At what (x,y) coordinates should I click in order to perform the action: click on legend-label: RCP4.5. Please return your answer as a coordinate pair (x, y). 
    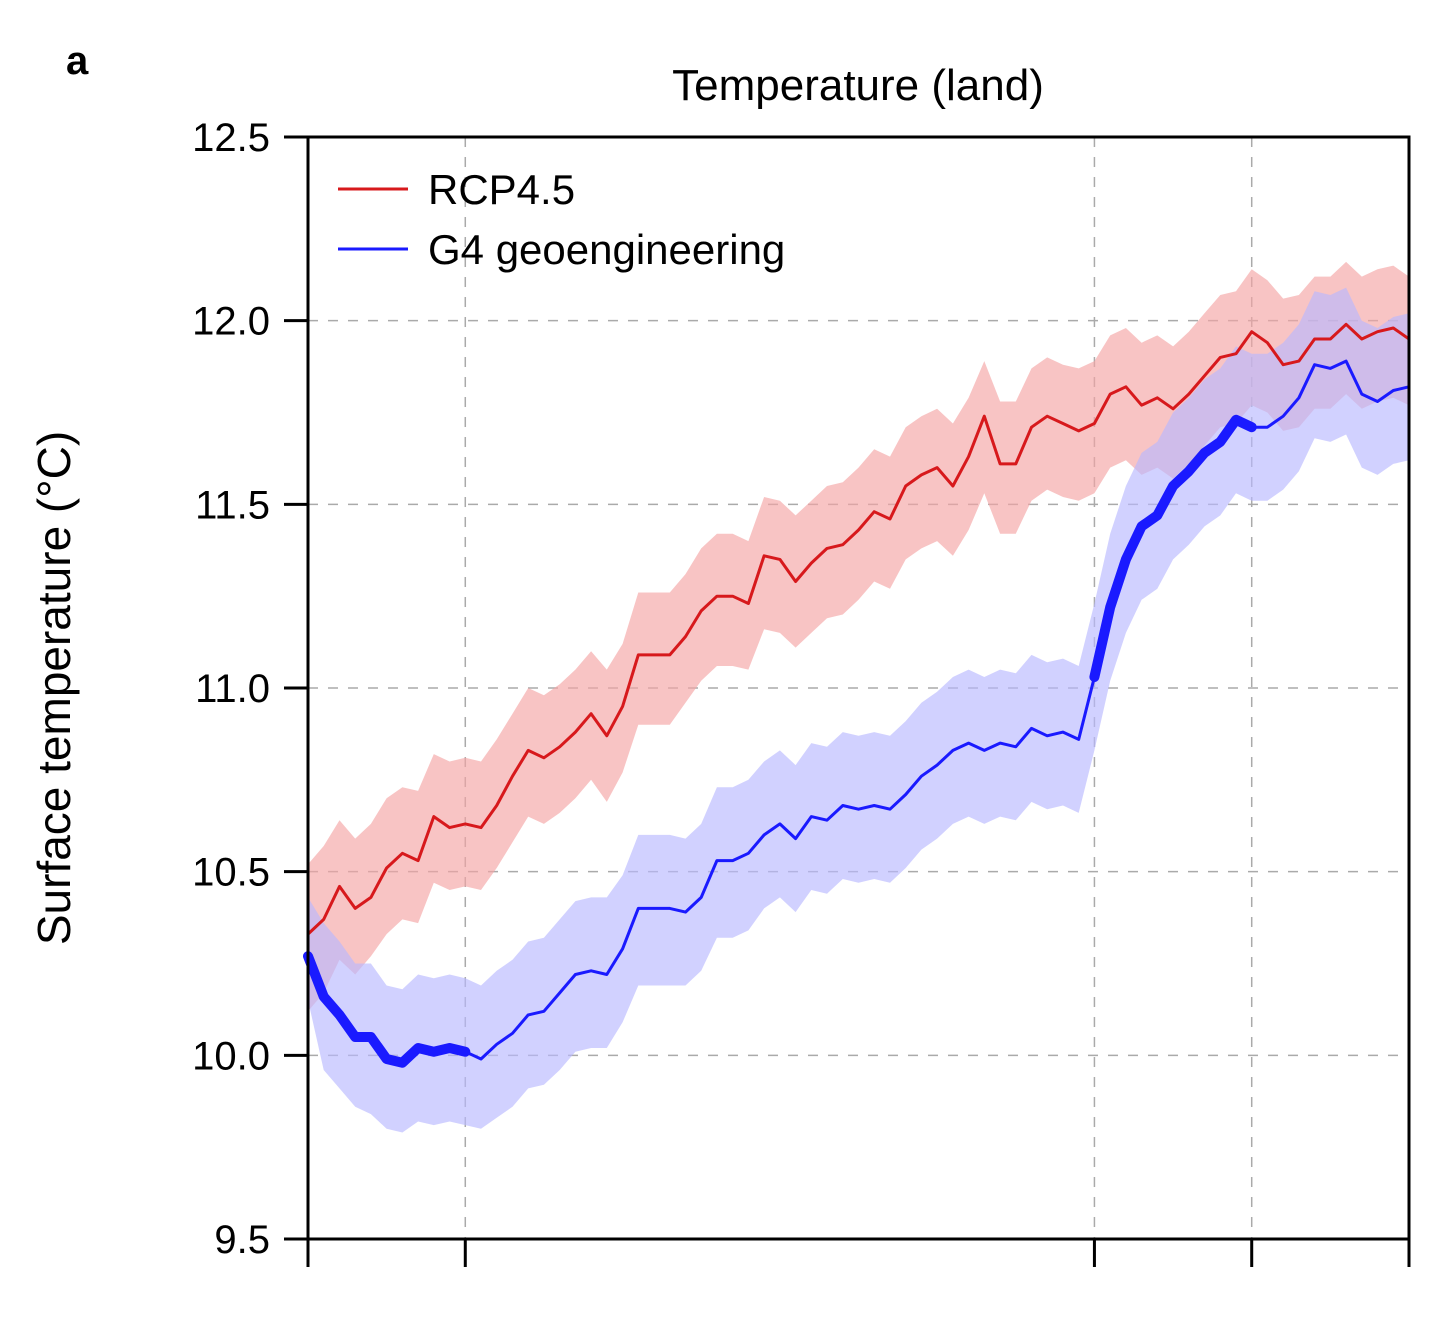
    Looking at the image, I should click on (501, 189).